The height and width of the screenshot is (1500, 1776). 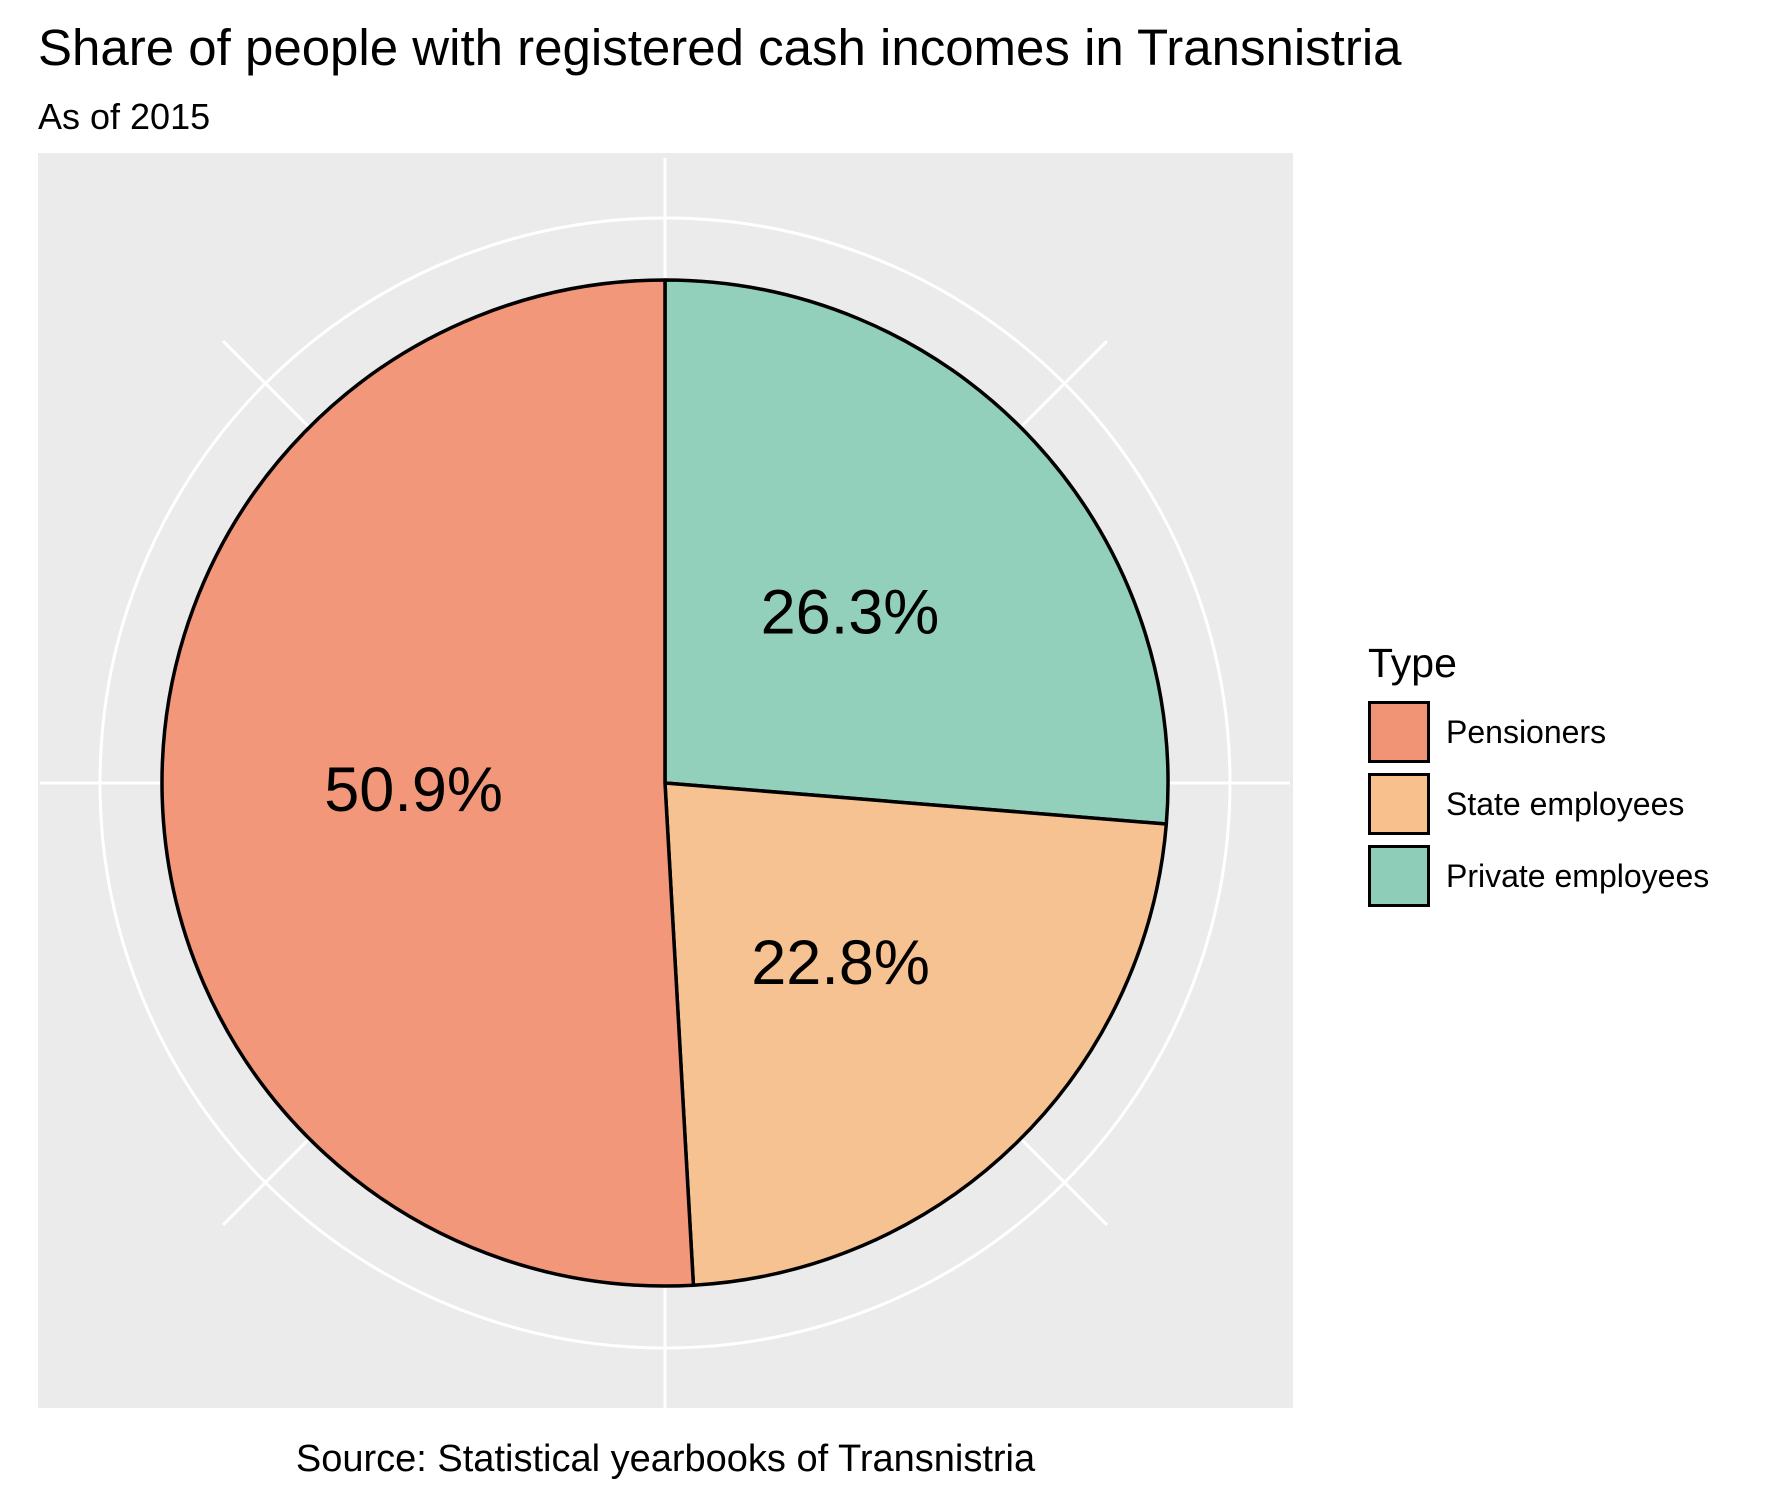 I want to click on slice-value-label: 50.9%, so click(x=413, y=790).